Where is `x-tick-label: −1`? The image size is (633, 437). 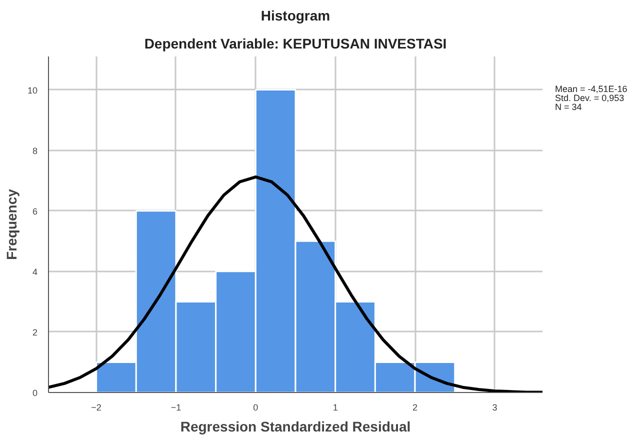
x-tick-label: −1 is located at coordinates (176, 407).